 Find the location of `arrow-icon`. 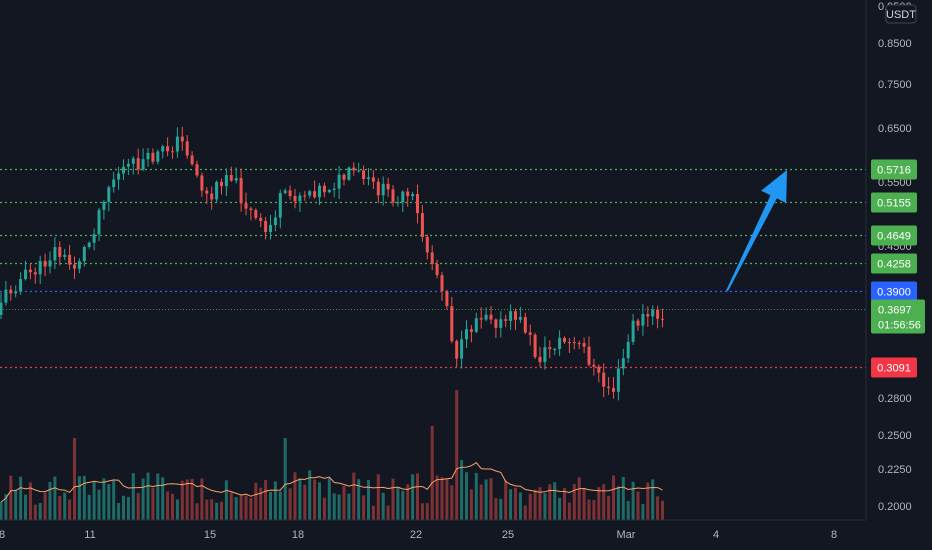

arrow-icon is located at coordinates (756, 231).